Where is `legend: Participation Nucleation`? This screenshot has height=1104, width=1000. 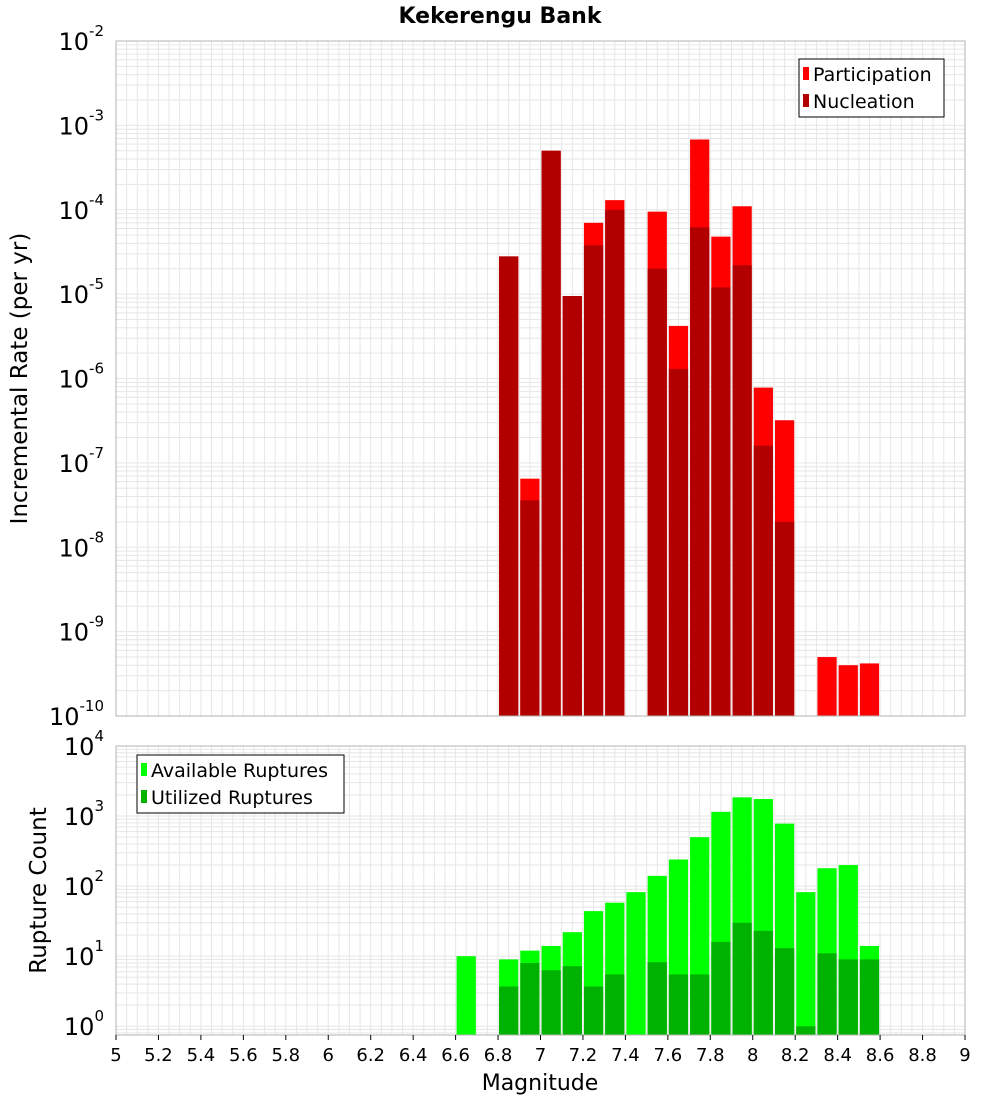
legend: Participation Nucleation is located at coordinates (871, 88).